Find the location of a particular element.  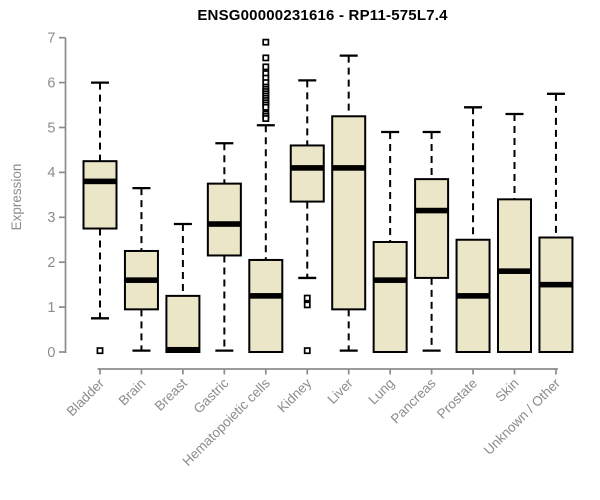

box-skin is located at coordinates (514, 232).